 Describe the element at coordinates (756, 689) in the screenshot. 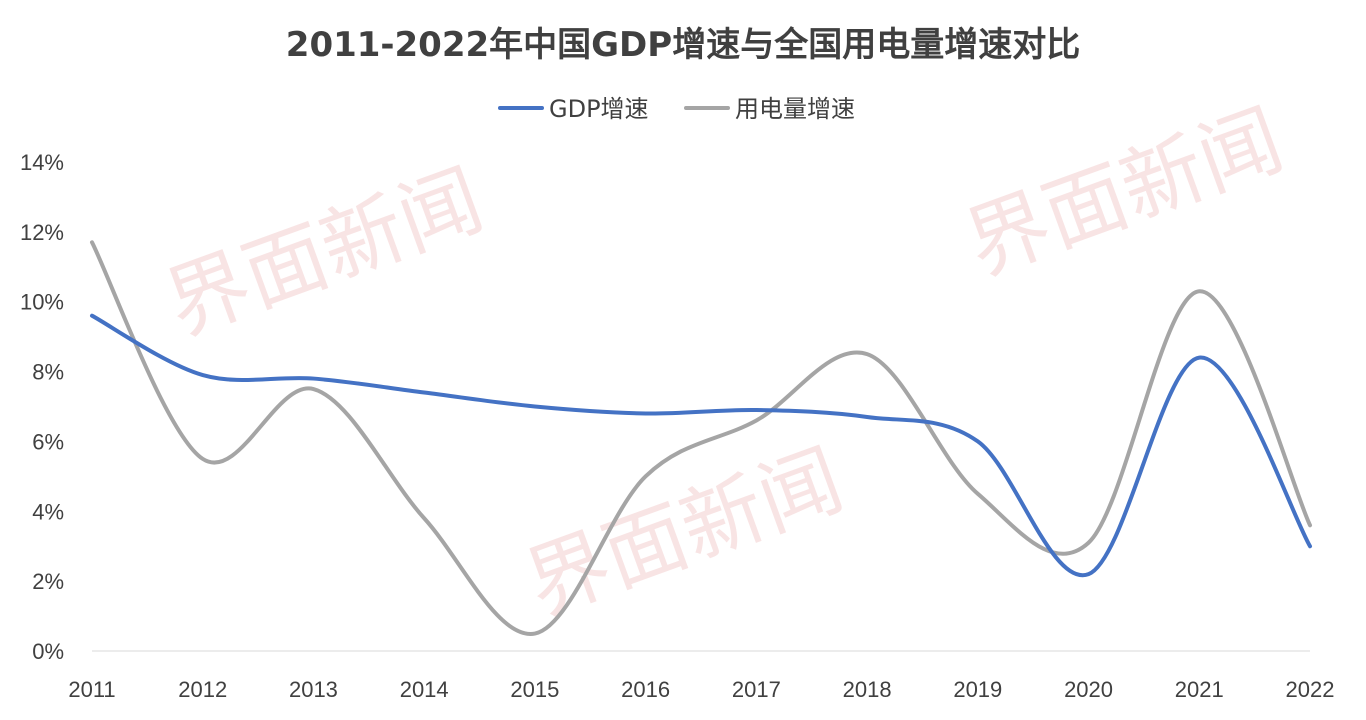

I see `x-tick-label: 2017` at that location.